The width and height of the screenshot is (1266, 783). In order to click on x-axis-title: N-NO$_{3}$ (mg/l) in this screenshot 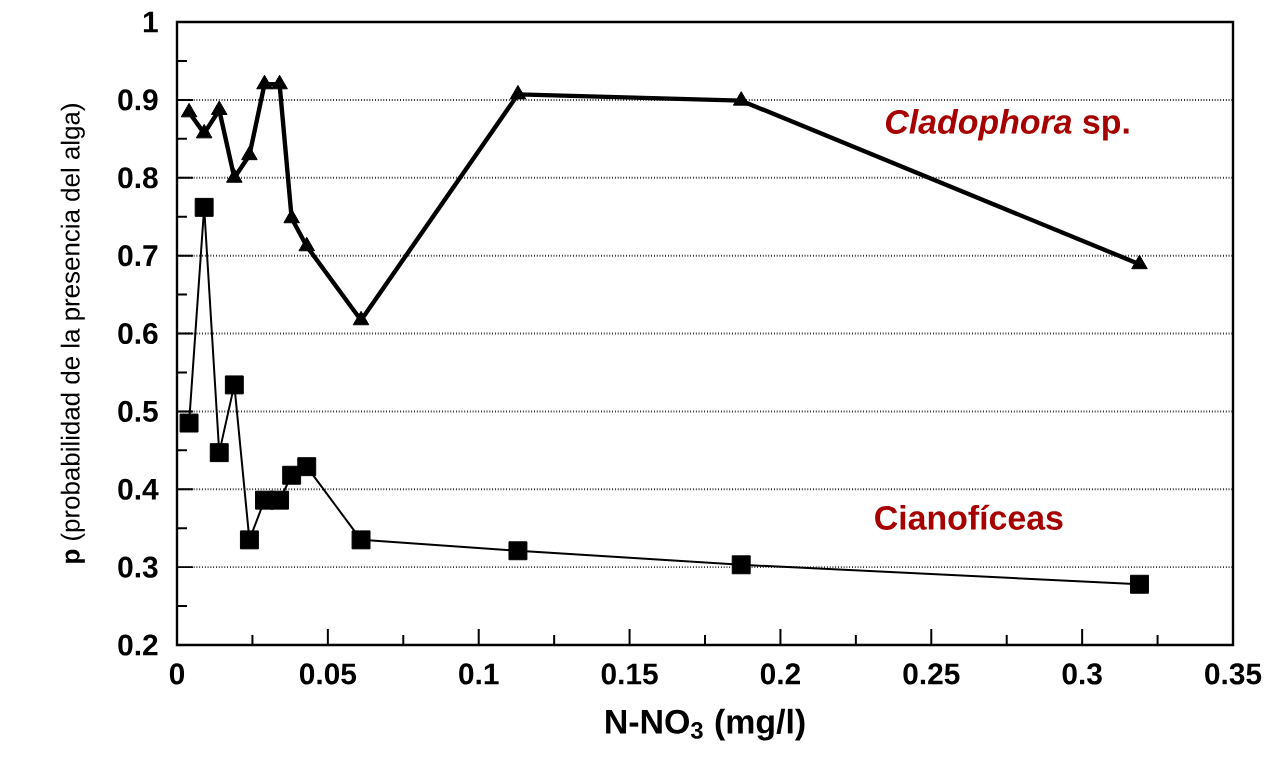, I will do `click(705, 724)`.